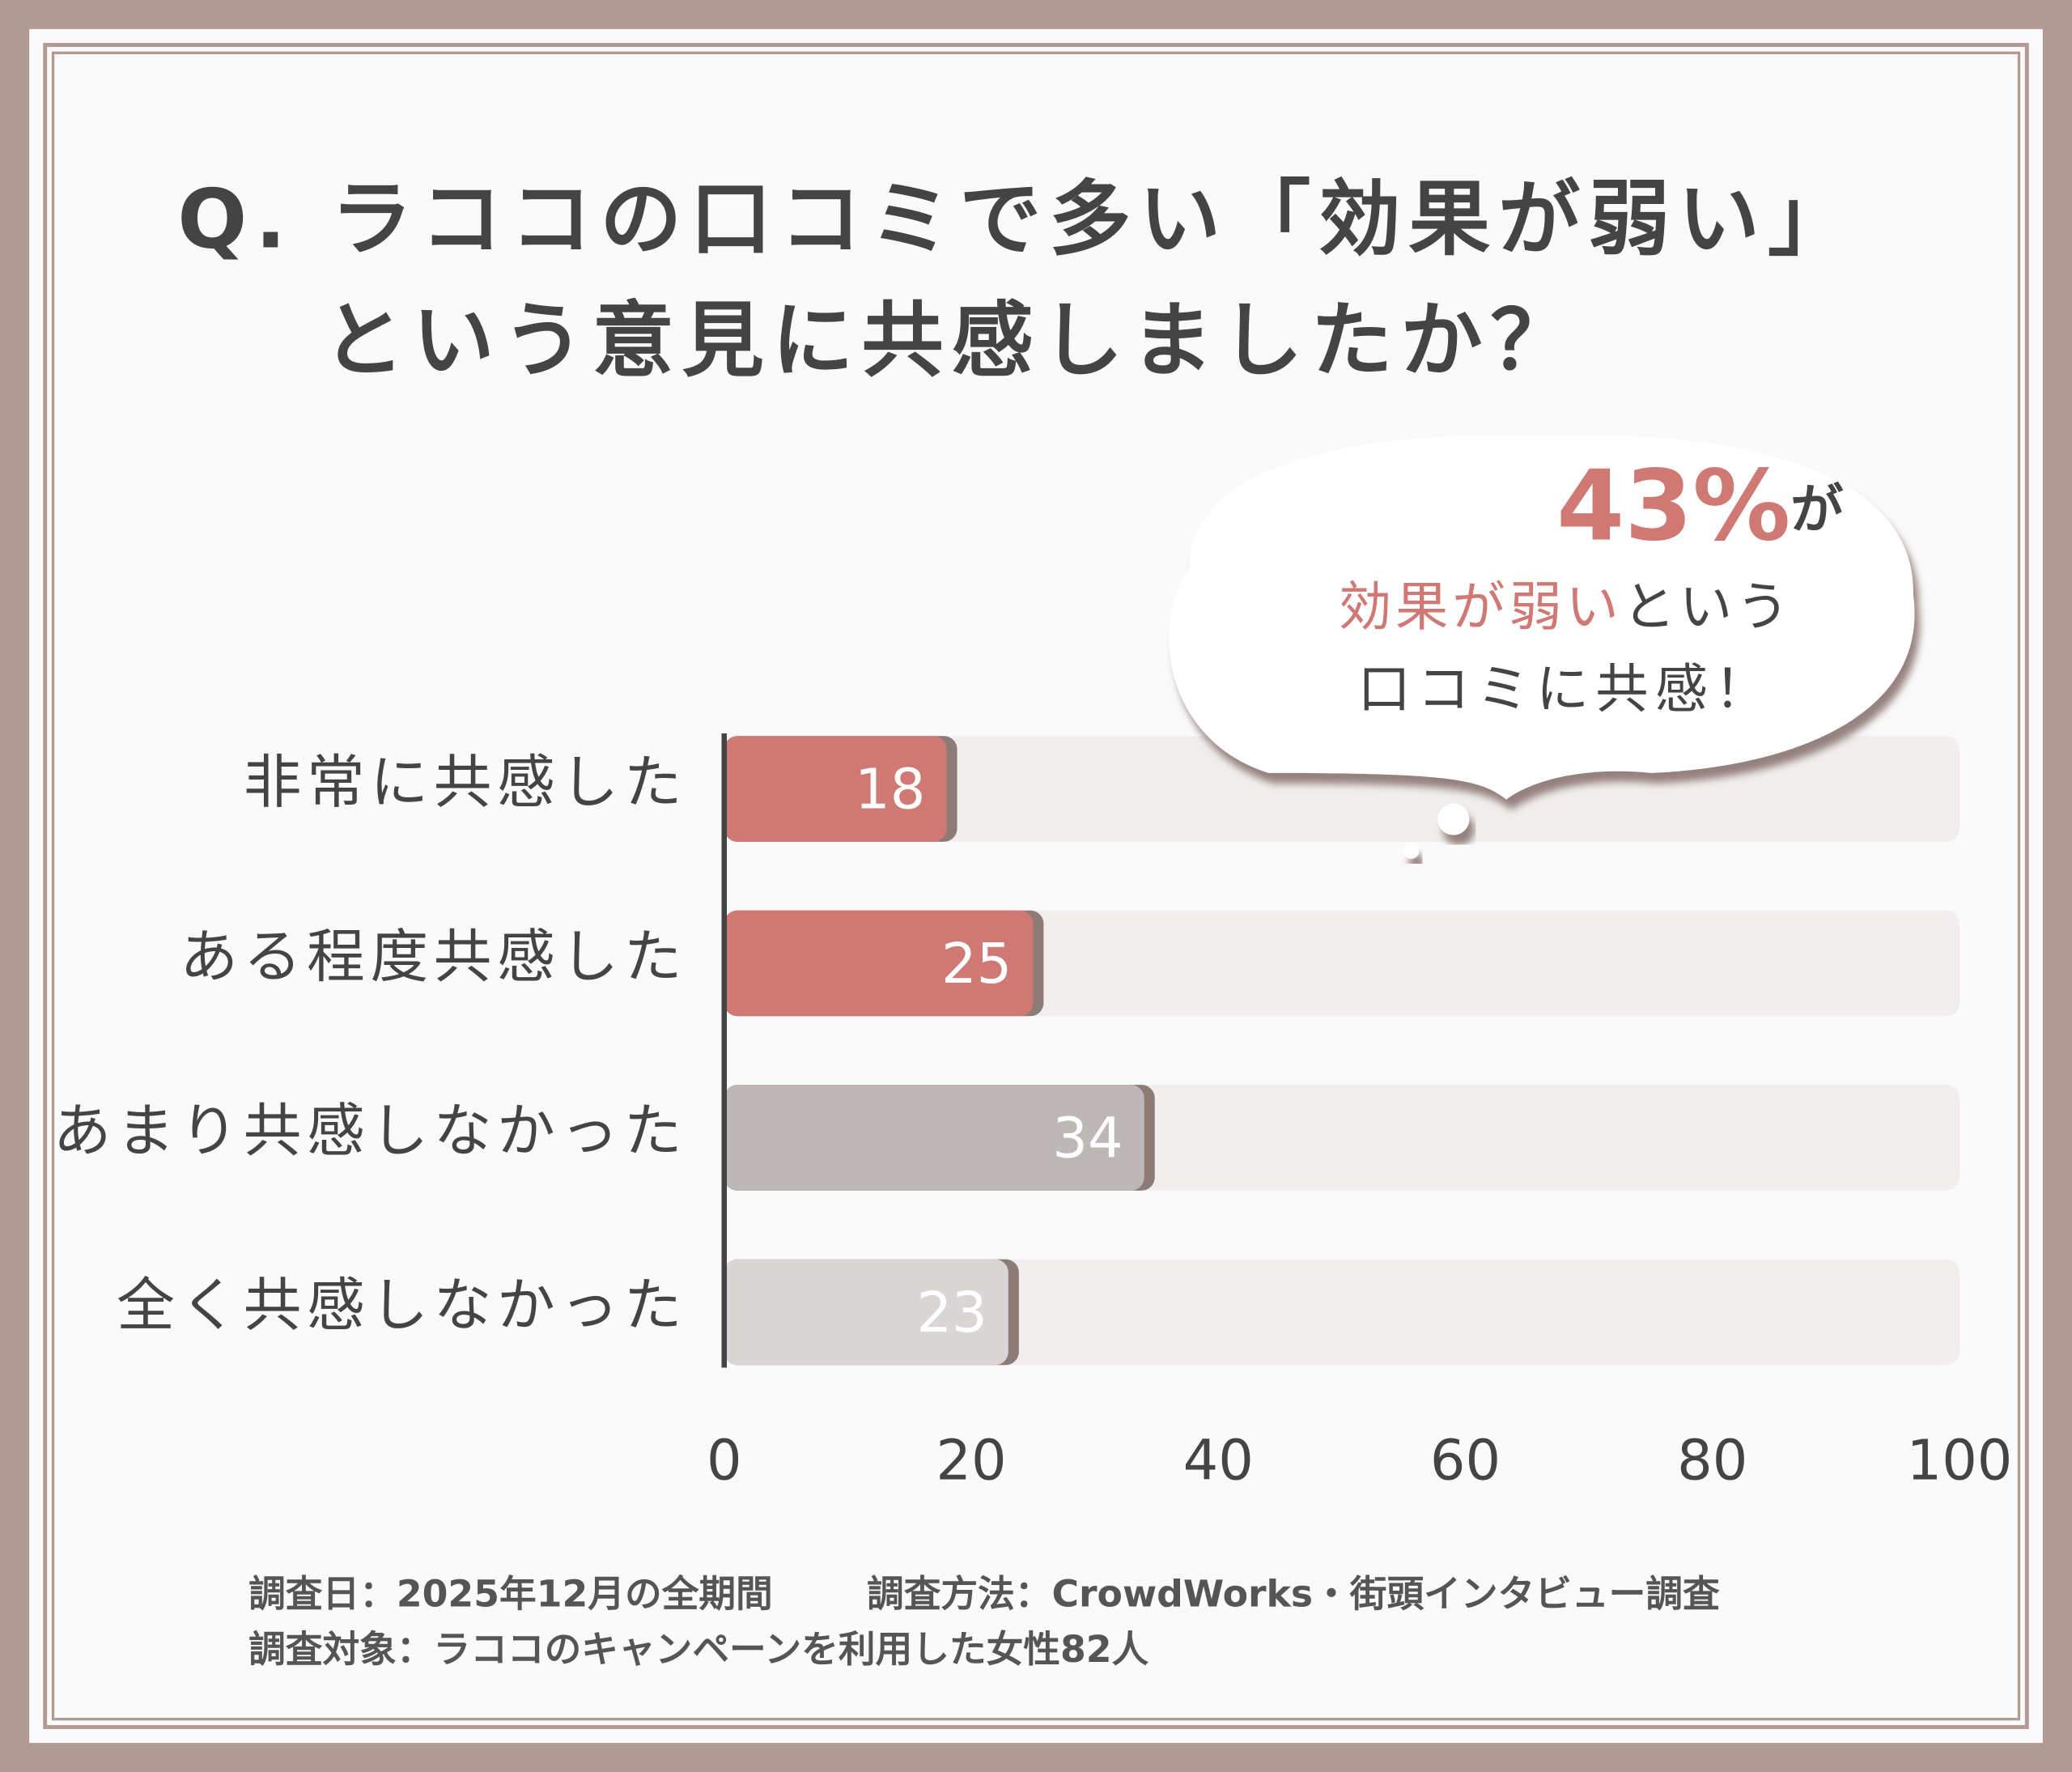 The width and height of the screenshot is (2072, 1772). I want to click on y-tick-label: 全く共感しなかった, so click(402, 1305).